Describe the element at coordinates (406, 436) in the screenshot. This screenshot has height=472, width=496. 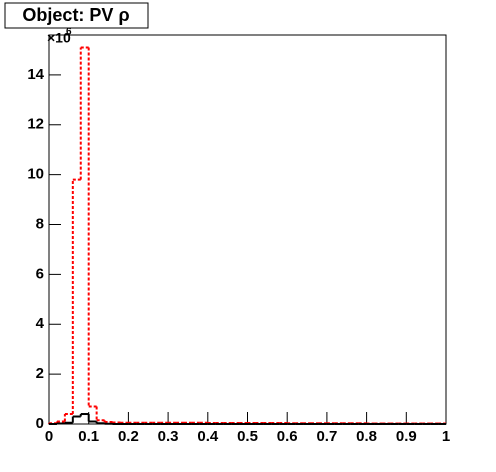
I see `x-tick-label: 0.9` at that location.